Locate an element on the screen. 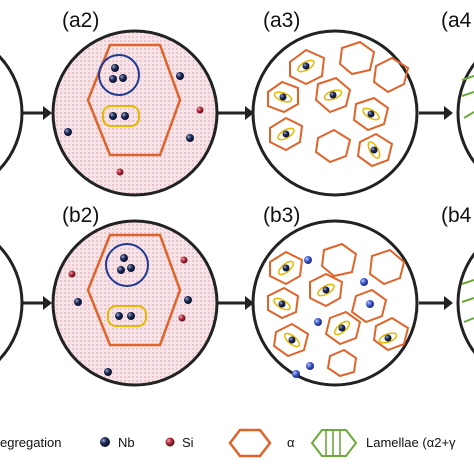 The width and height of the screenshot is (474, 474). panel-label-b3: (b3) is located at coordinates (281, 215).